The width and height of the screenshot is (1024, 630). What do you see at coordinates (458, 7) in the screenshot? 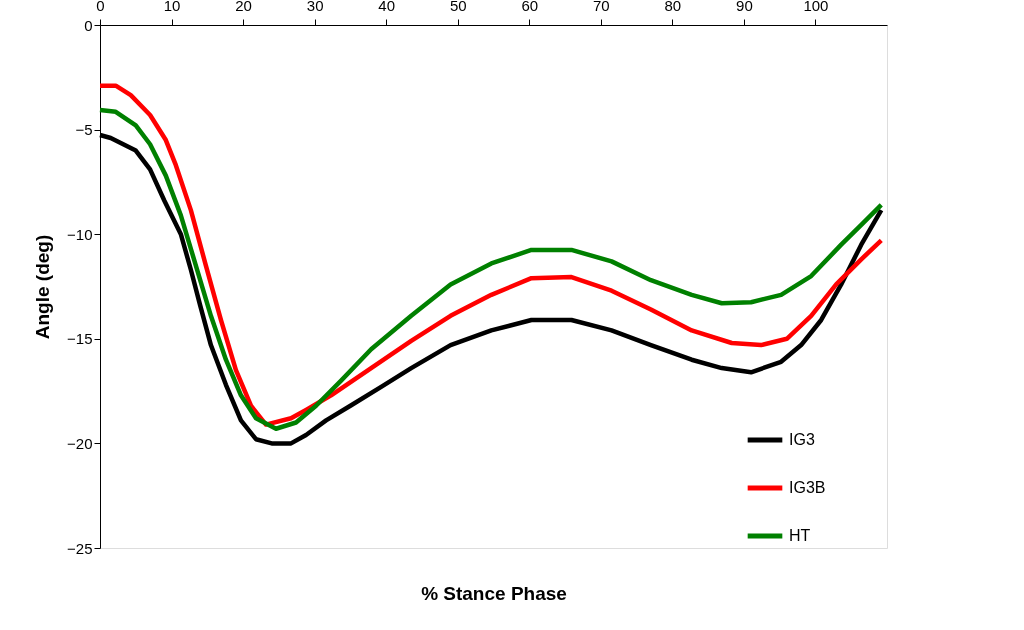
I see `x-tick-label: 50` at bounding box center [458, 7].